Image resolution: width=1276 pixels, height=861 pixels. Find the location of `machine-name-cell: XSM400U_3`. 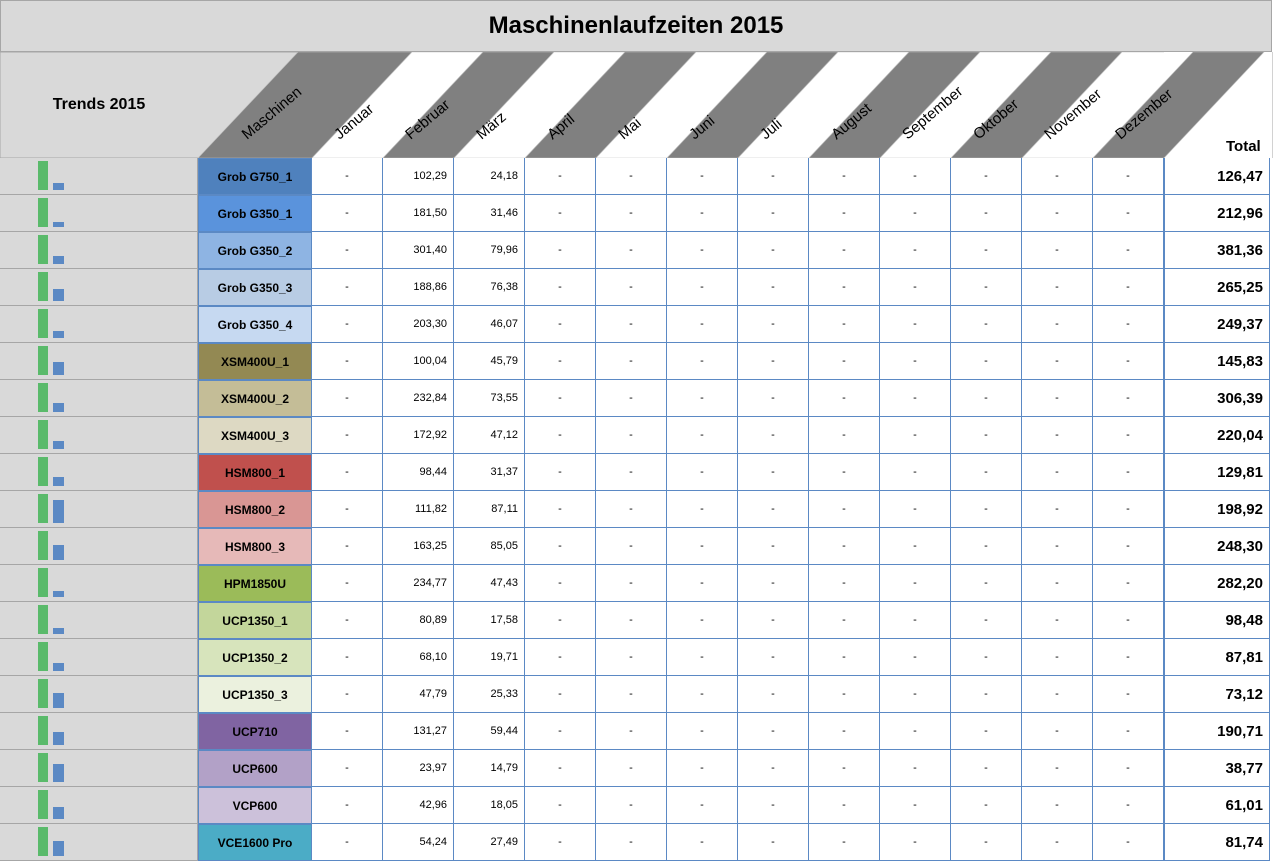

machine-name-cell: XSM400U_3 is located at coordinates (255, 435).